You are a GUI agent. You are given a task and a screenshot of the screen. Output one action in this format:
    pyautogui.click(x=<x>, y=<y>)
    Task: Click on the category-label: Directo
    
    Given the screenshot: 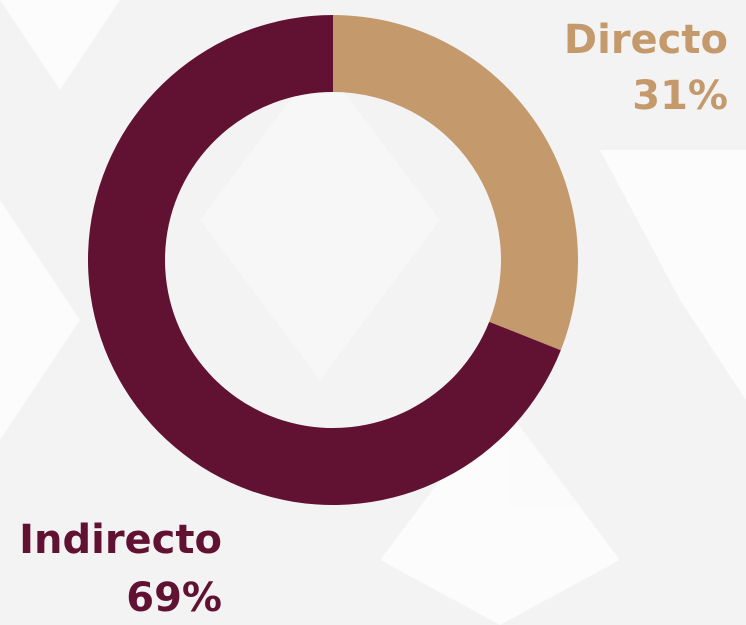 What is the action you would take?
    pyautogui.click(x=646, y=40)
    